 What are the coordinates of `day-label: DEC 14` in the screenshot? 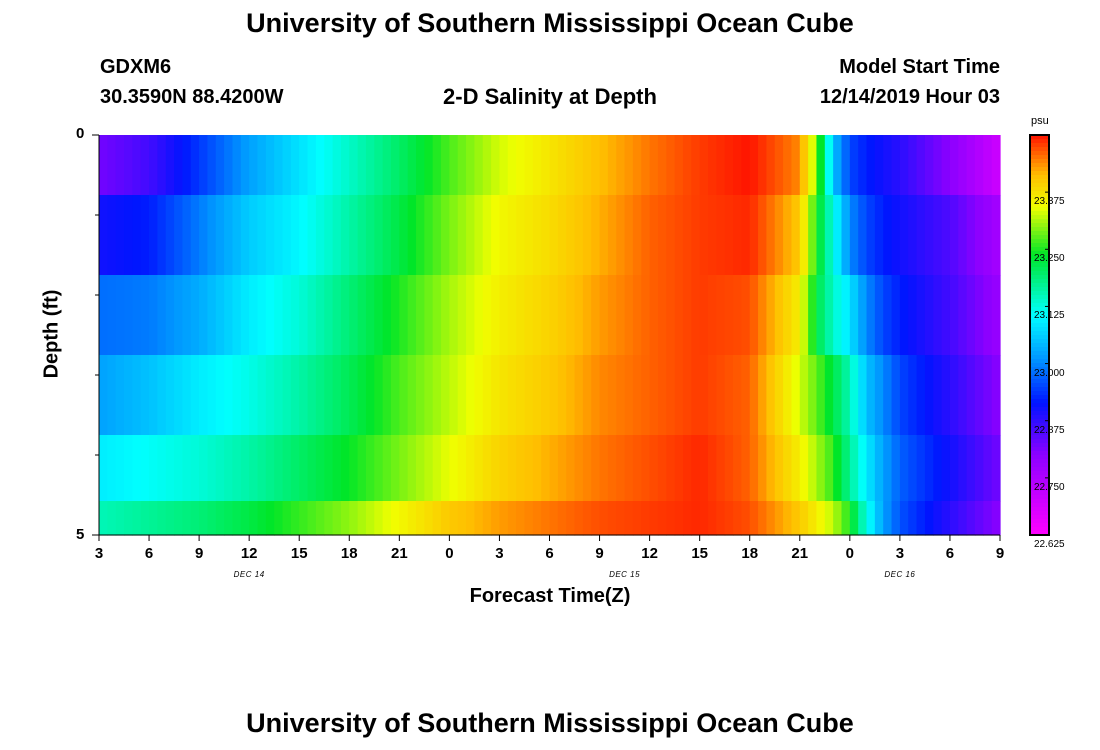 It's located at (249, 574).